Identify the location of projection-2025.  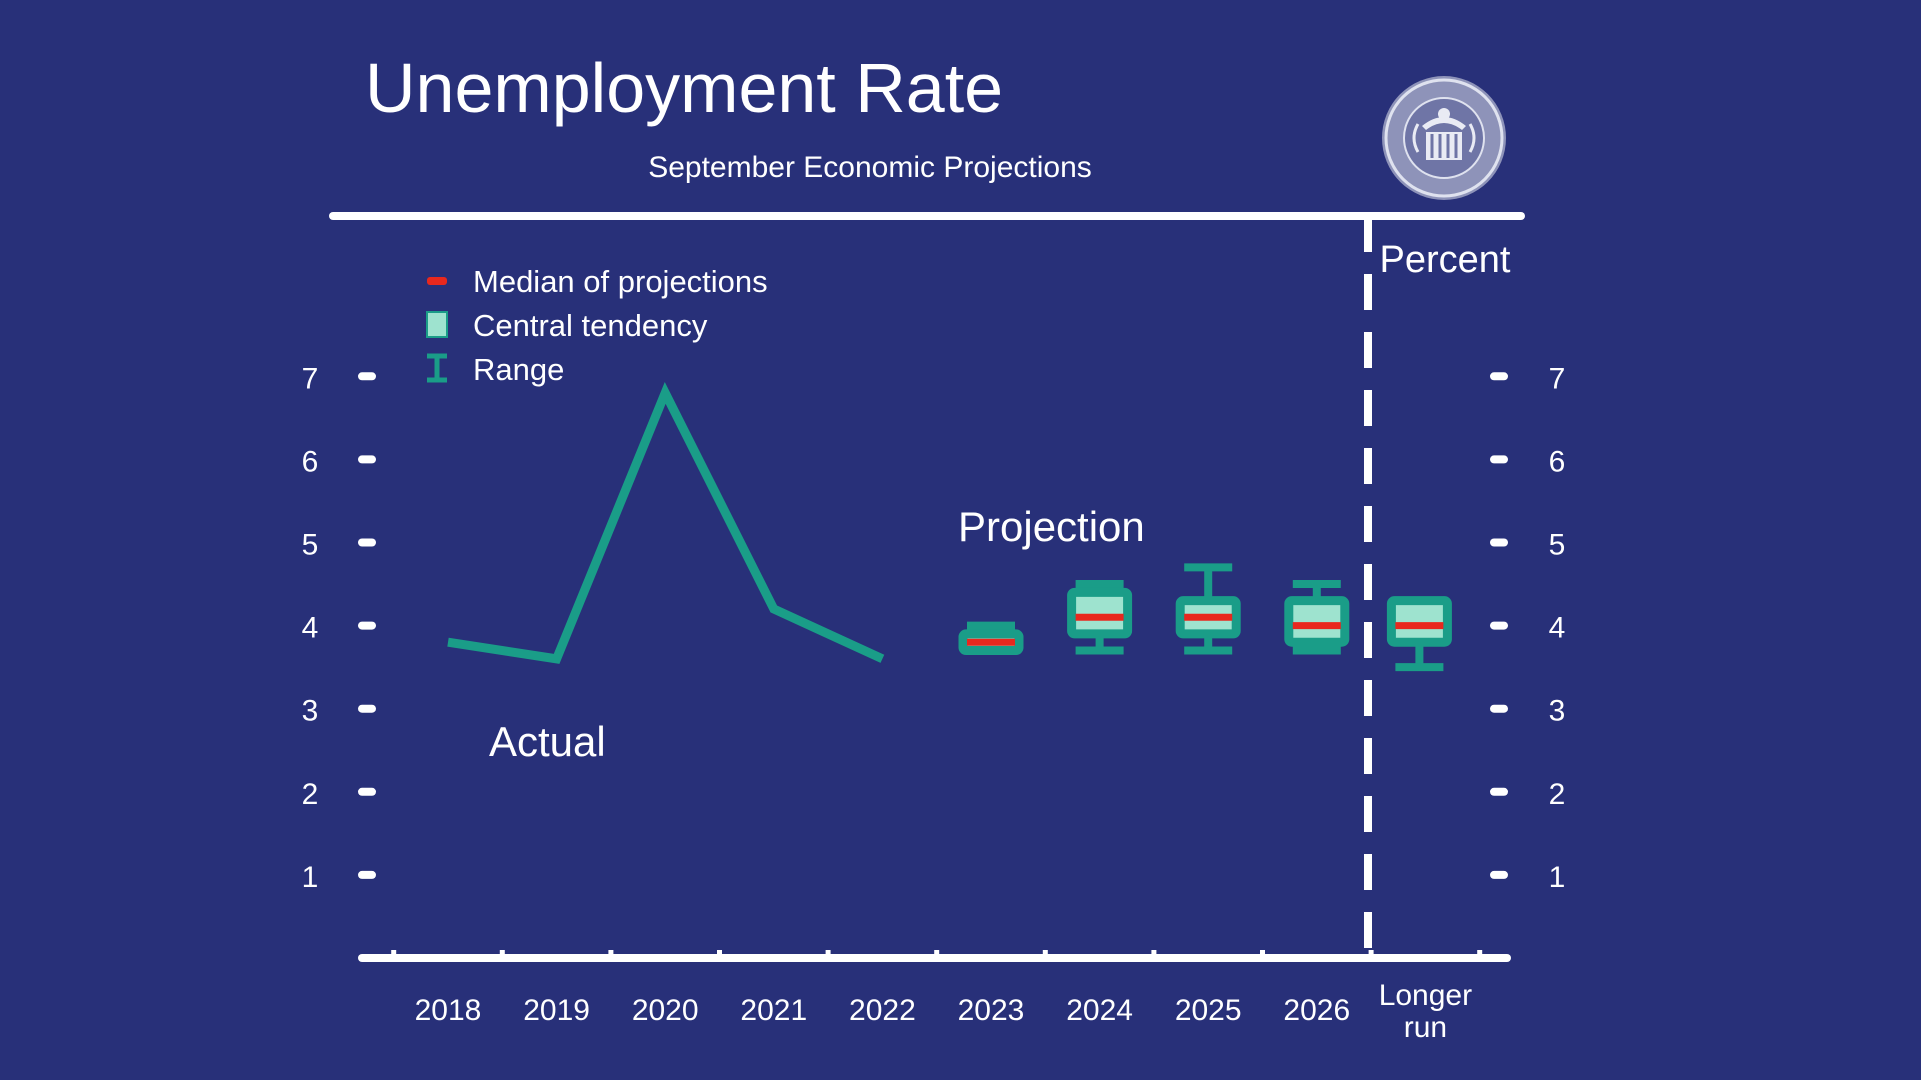
(1208, 609).